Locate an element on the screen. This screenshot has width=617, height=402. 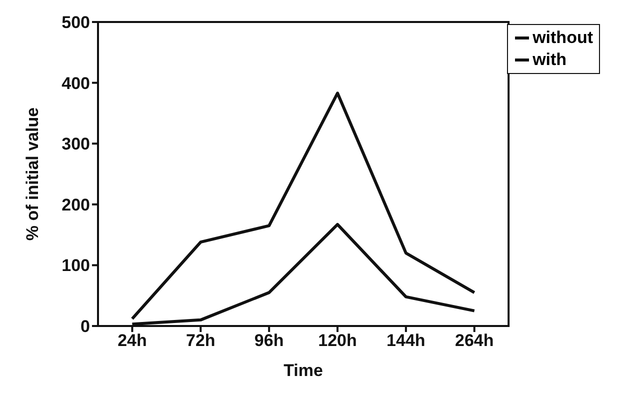
x-tick-label: 72h is located at coordinates (201, 340).